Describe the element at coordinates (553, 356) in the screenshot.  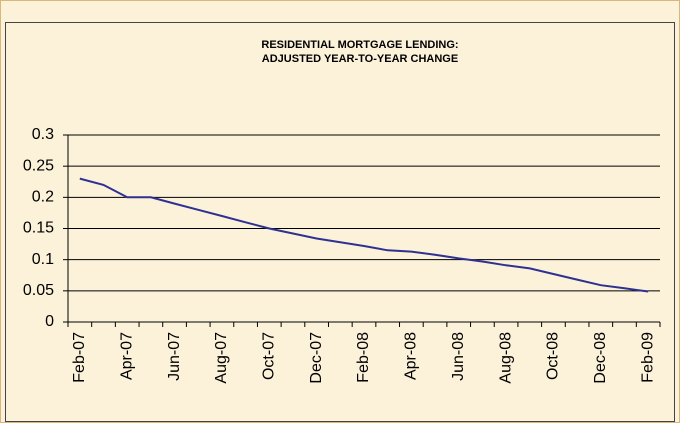
I see `x-tick-label: Oct-08` at that location.